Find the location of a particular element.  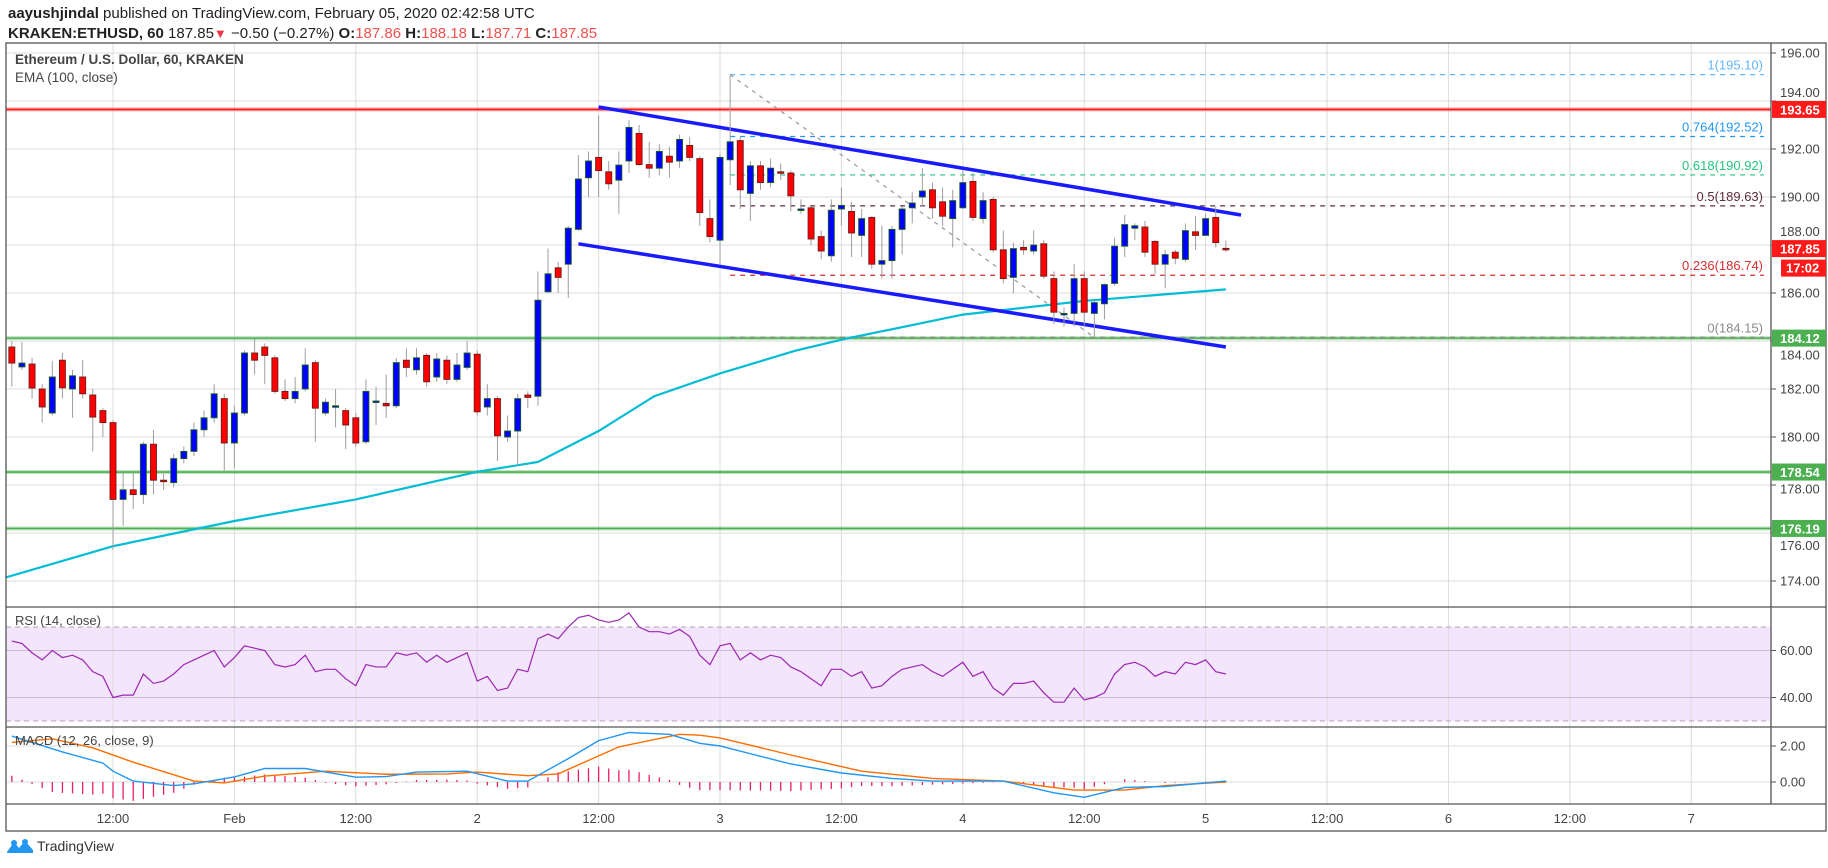

fib-level-label: 0.236(186.74) is located at coordinates (1722, 265).